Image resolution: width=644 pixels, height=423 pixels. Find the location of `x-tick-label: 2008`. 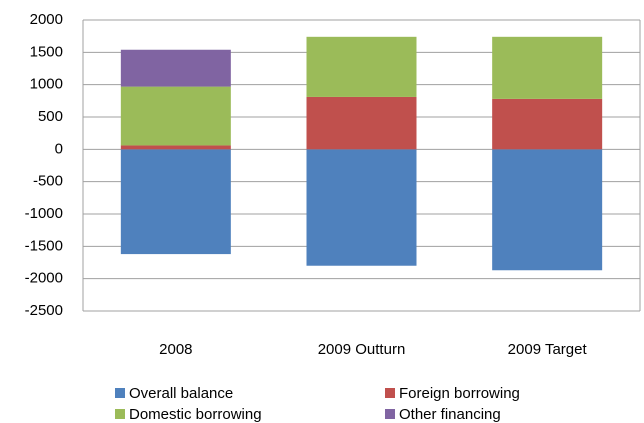

x-tick-label: 2008 is located at coordinates (175, 349).